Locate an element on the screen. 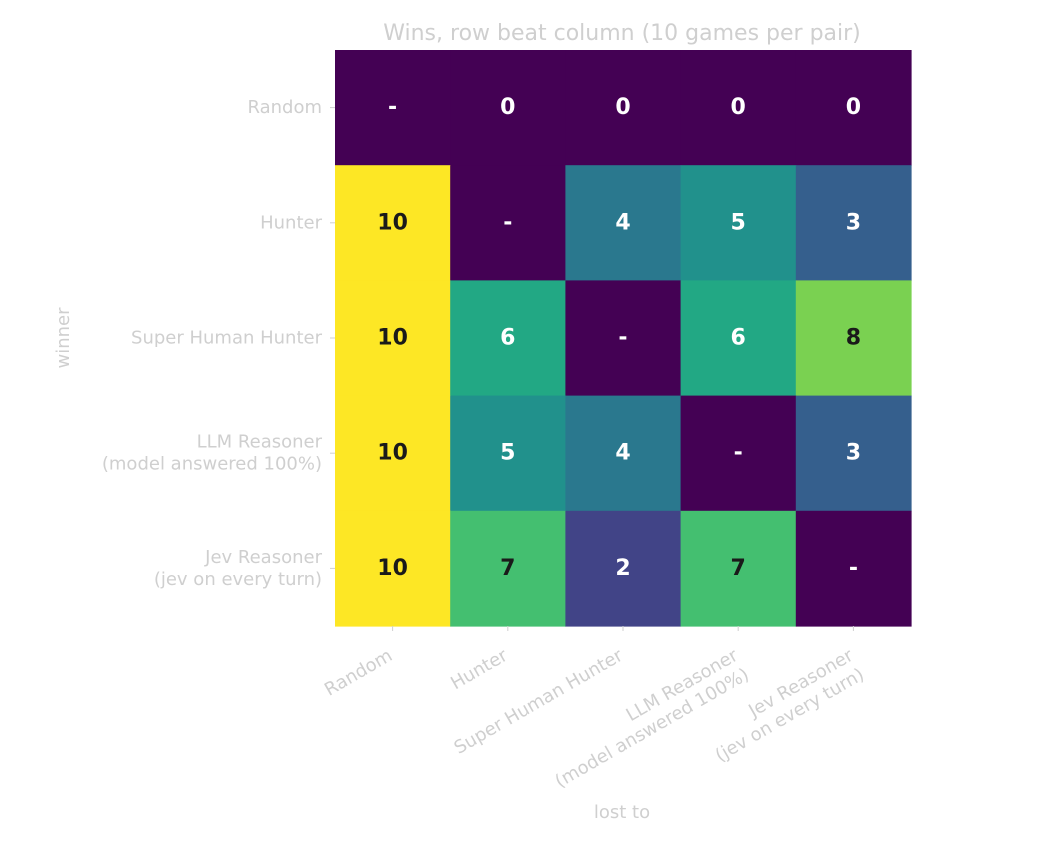  heatmap-cell-r3-c4 is located at coordinates (853, 453).